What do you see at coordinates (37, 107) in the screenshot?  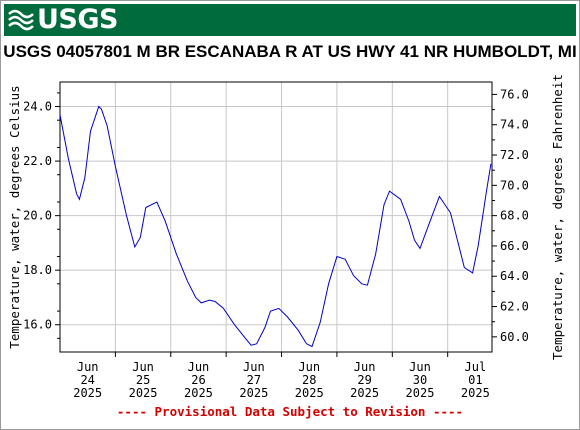 I see `y-tick-label-left: 24.0` at bounding box center [37, 107].